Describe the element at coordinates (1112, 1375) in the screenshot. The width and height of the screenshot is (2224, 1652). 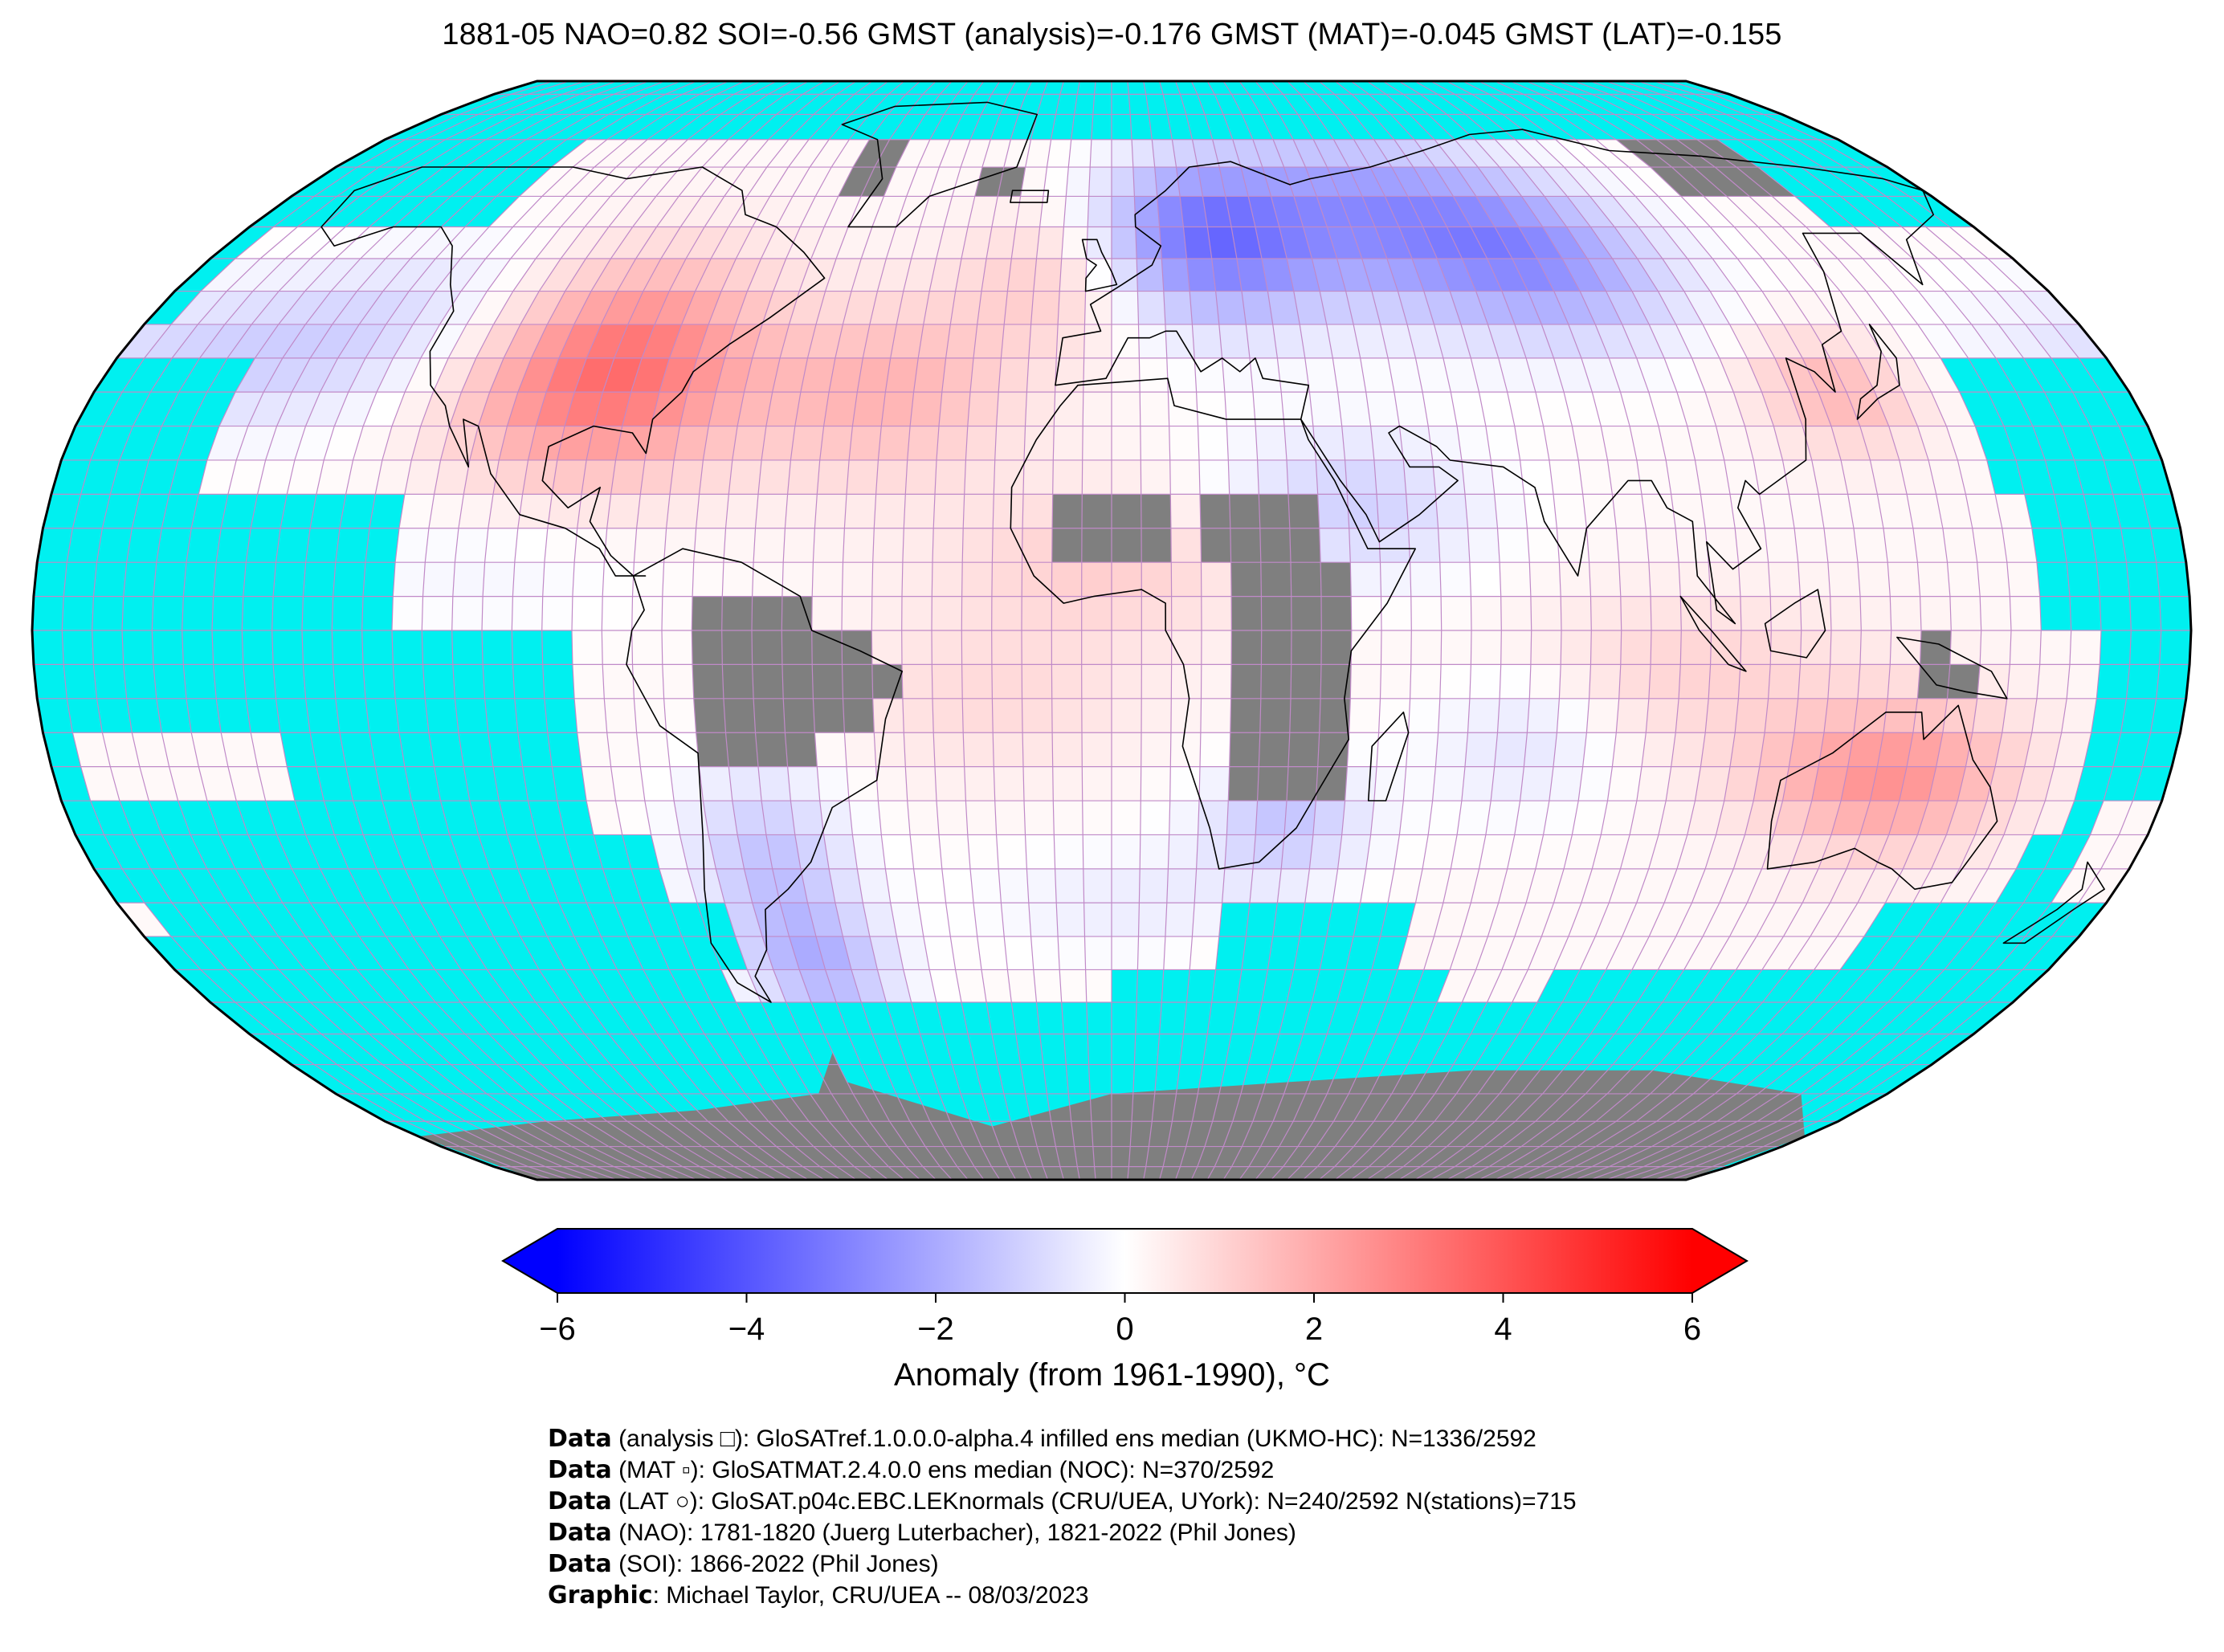
I see `colorbar-label: Anomaly (from 1961-1990), °C` at that location.